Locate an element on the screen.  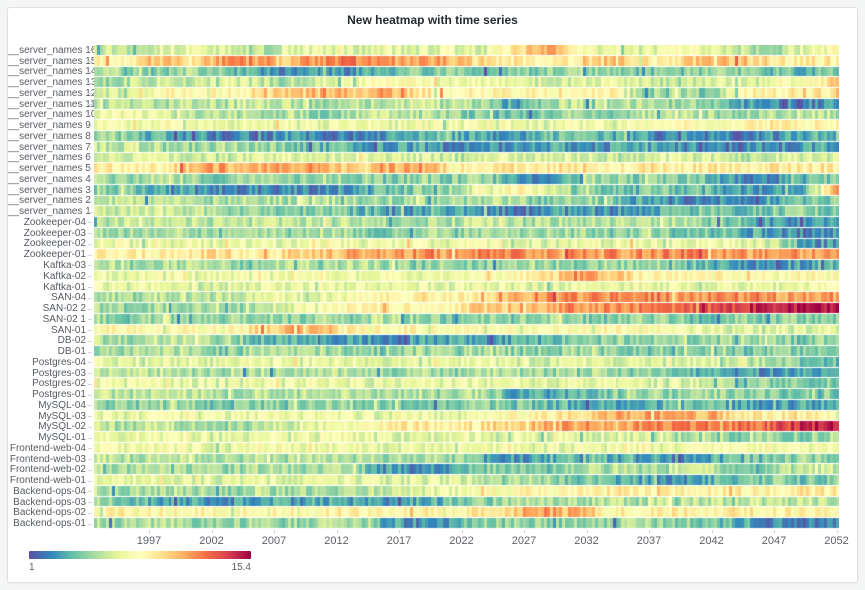
y-axis-label: Backend-ops-03 is located at coordinates (49, 502).